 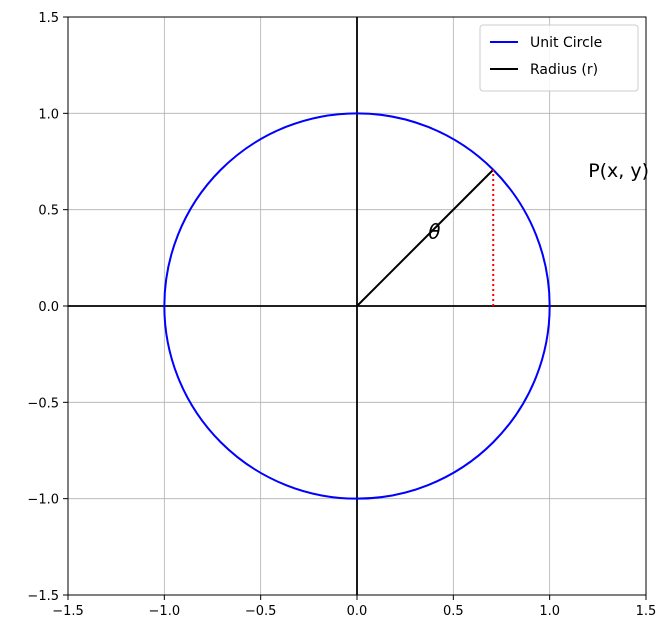 What do you see at coordinates (453, 611) in the screenshot?
I see `x-tick-label: 0.5` at bounding box center [453, 611].